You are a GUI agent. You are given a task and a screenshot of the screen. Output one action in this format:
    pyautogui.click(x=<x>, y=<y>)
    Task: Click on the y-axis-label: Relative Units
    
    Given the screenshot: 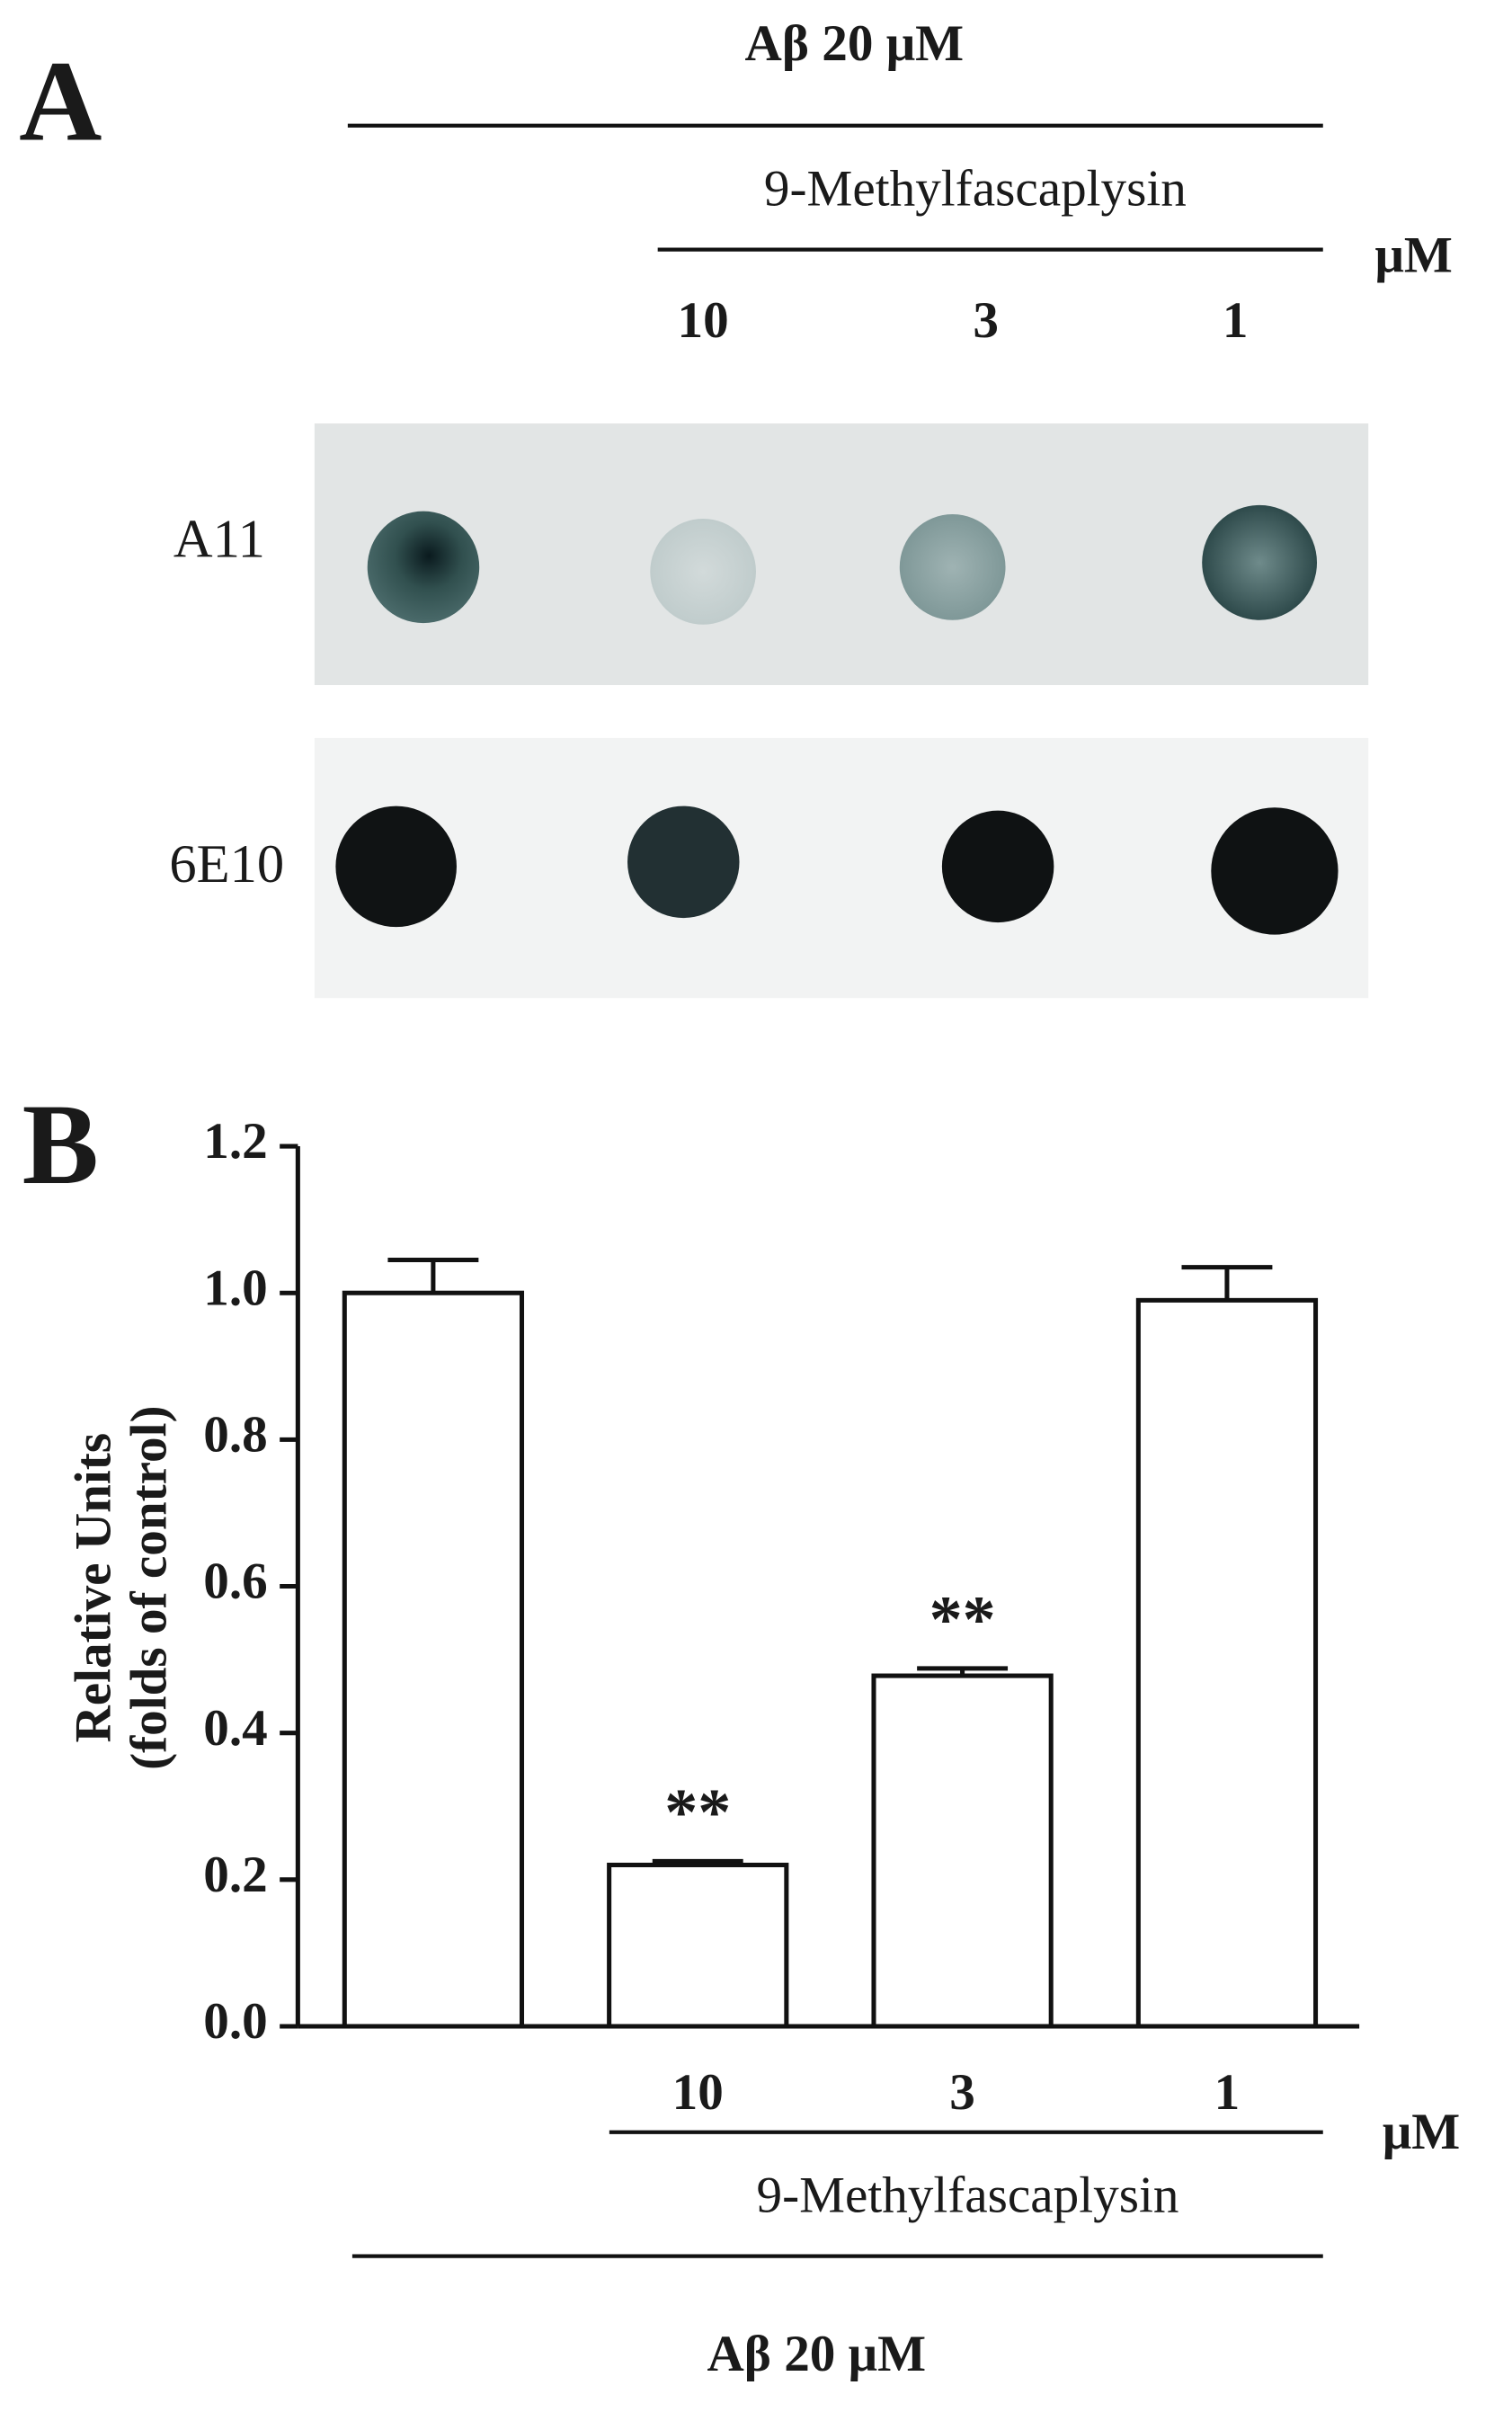 What is the action you would take?
    pyautogui.click(x=93, y=1588)
    